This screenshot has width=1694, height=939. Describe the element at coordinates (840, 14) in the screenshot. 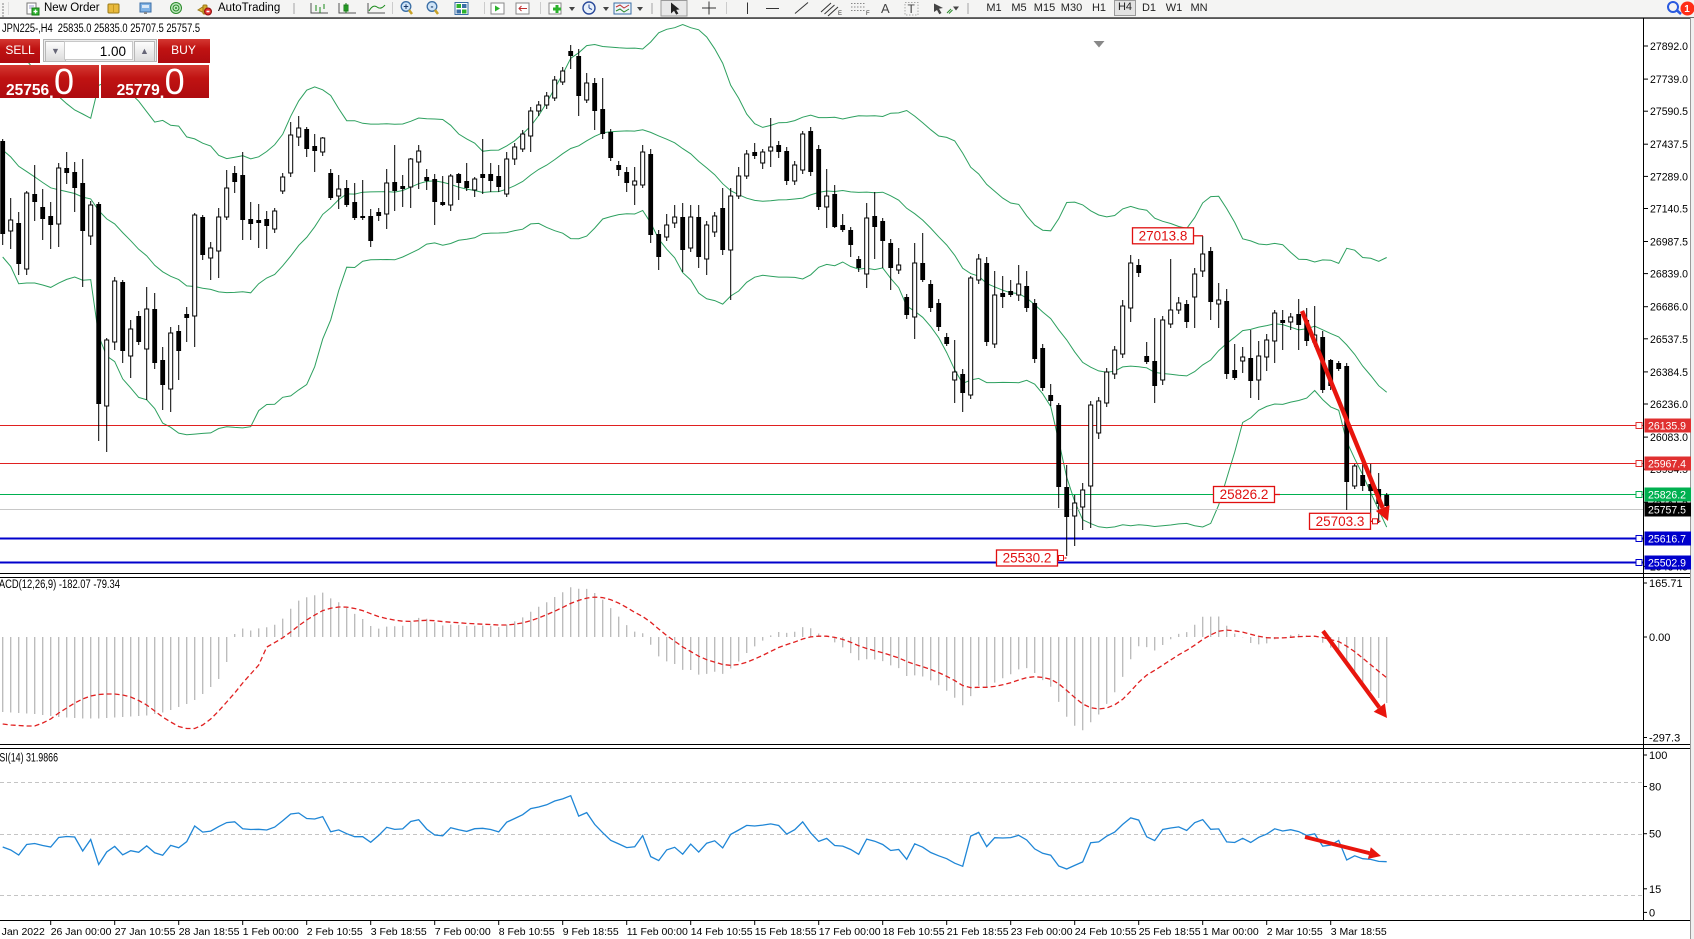

I see `svg-text: E` at that location.